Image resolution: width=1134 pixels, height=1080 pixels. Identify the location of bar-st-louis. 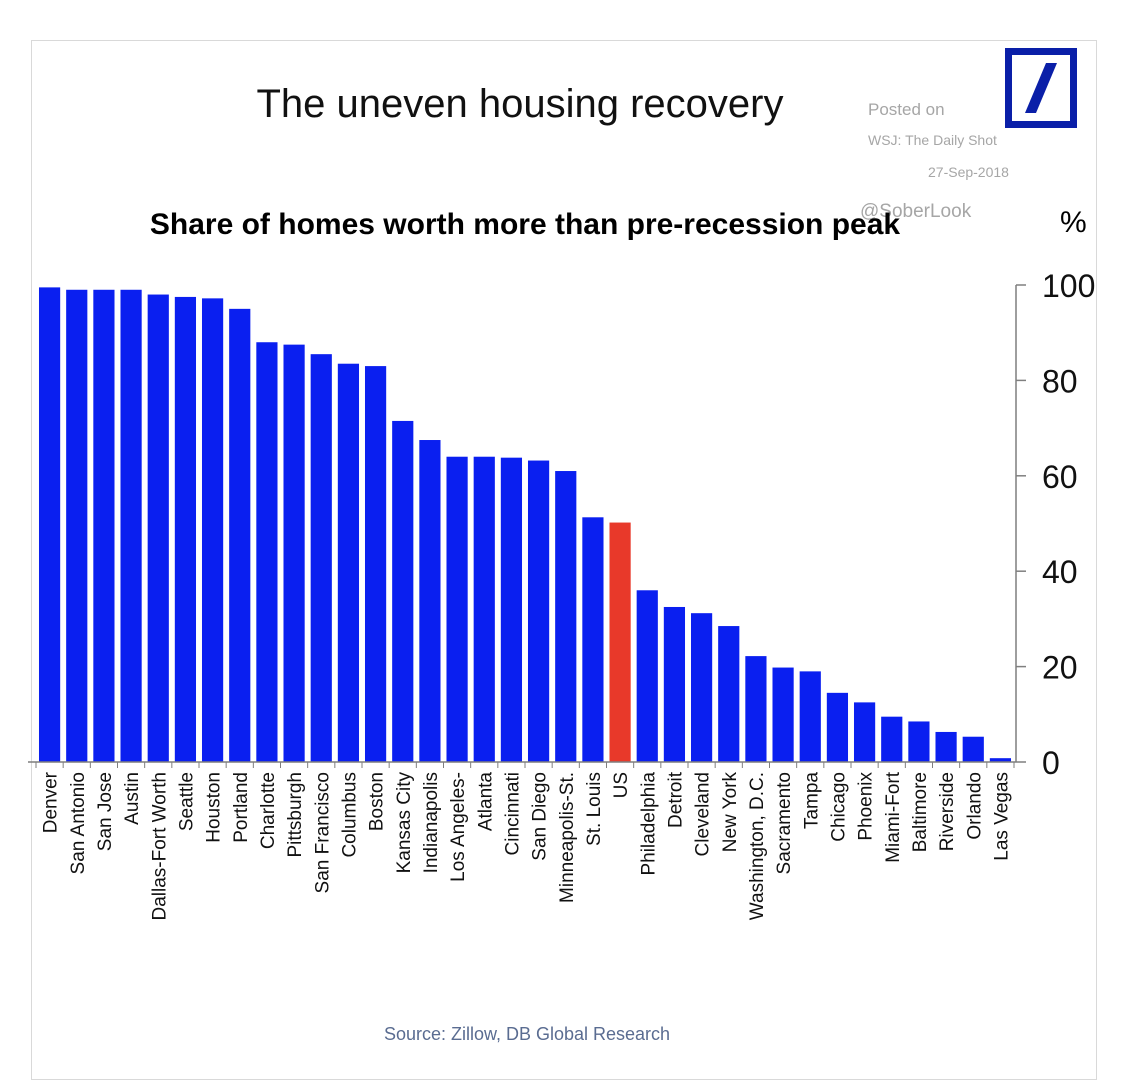
(593, 639).